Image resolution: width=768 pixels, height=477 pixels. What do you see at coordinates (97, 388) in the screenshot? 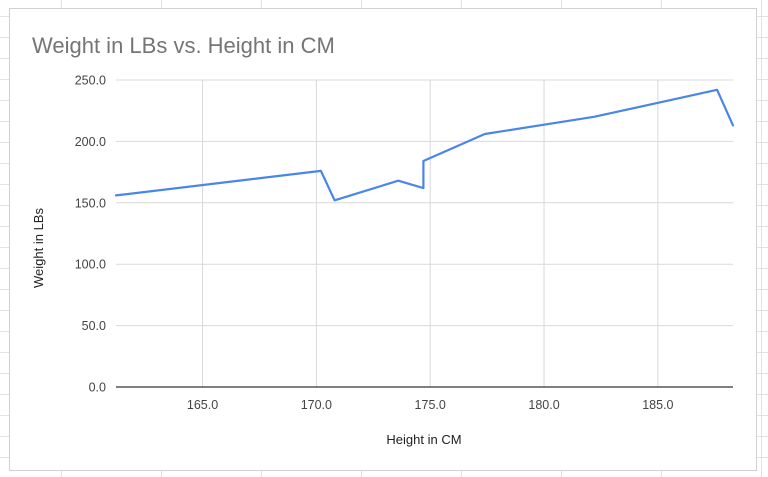
I see `y-tick-label: 0.0` at bounding box center [97, 388].